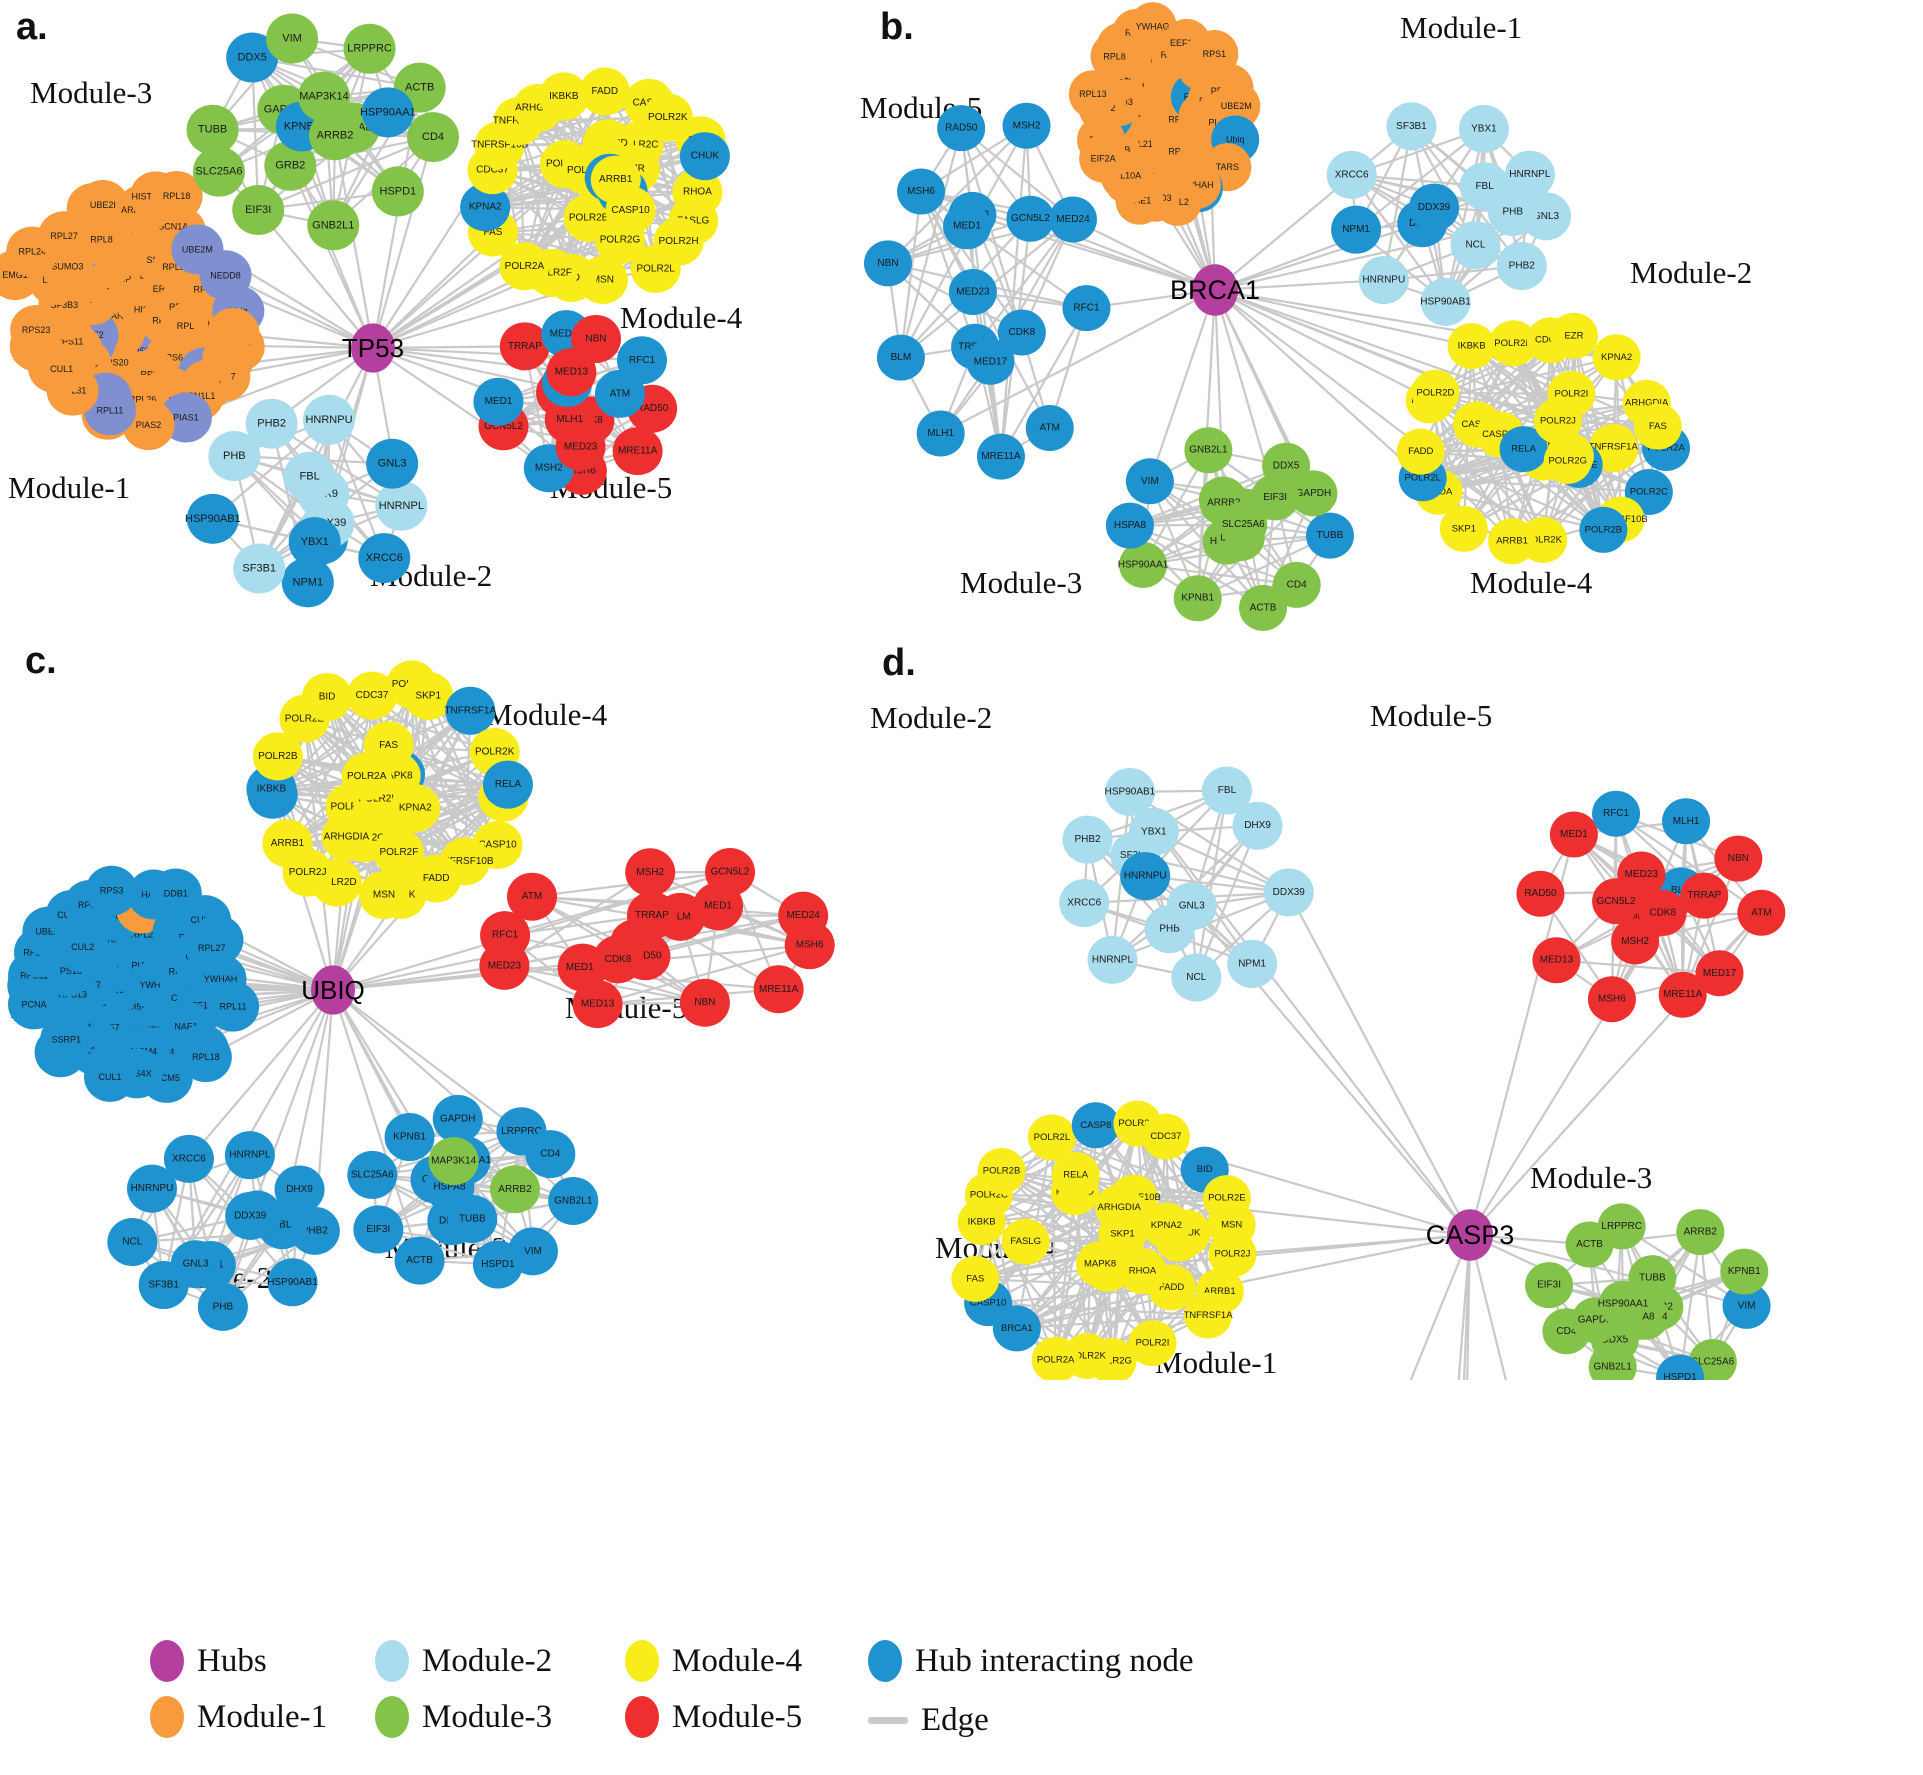 The image size is (1923, 1775). I want to click on node-rpl13, so click(1092, 94).